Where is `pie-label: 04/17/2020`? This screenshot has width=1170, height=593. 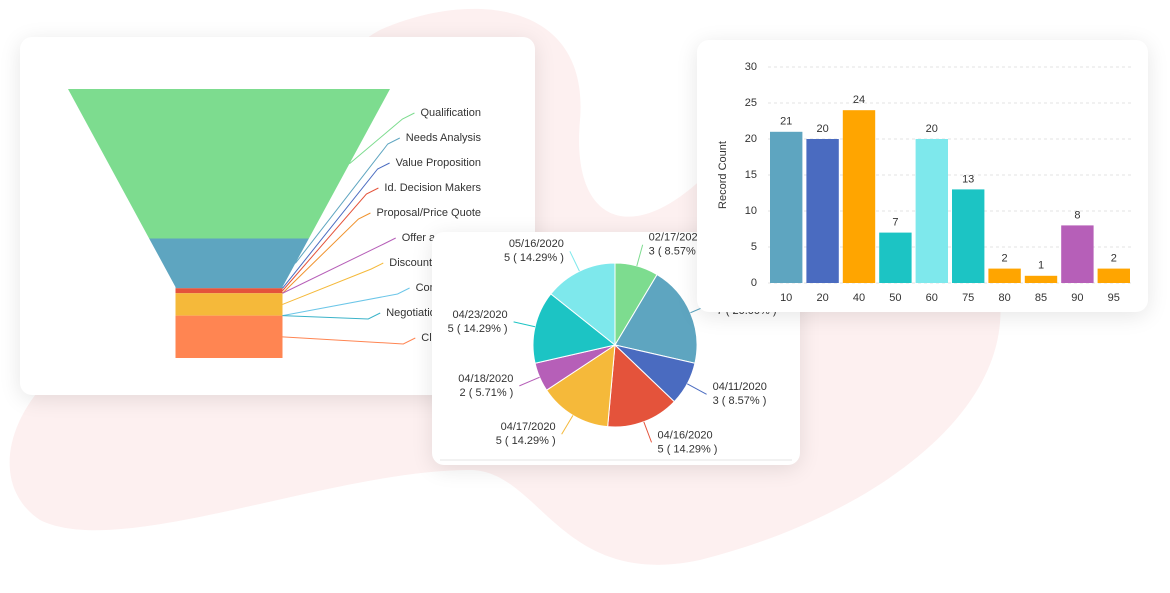
pie-label: 04/17/2020 is located at coordinates (528, 427).